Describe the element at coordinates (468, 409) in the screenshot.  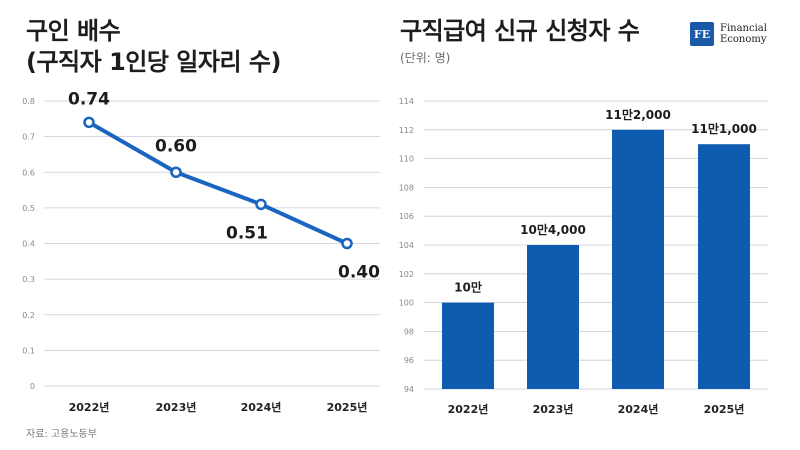
I see `right-x-category-label: 2022년` at that location.